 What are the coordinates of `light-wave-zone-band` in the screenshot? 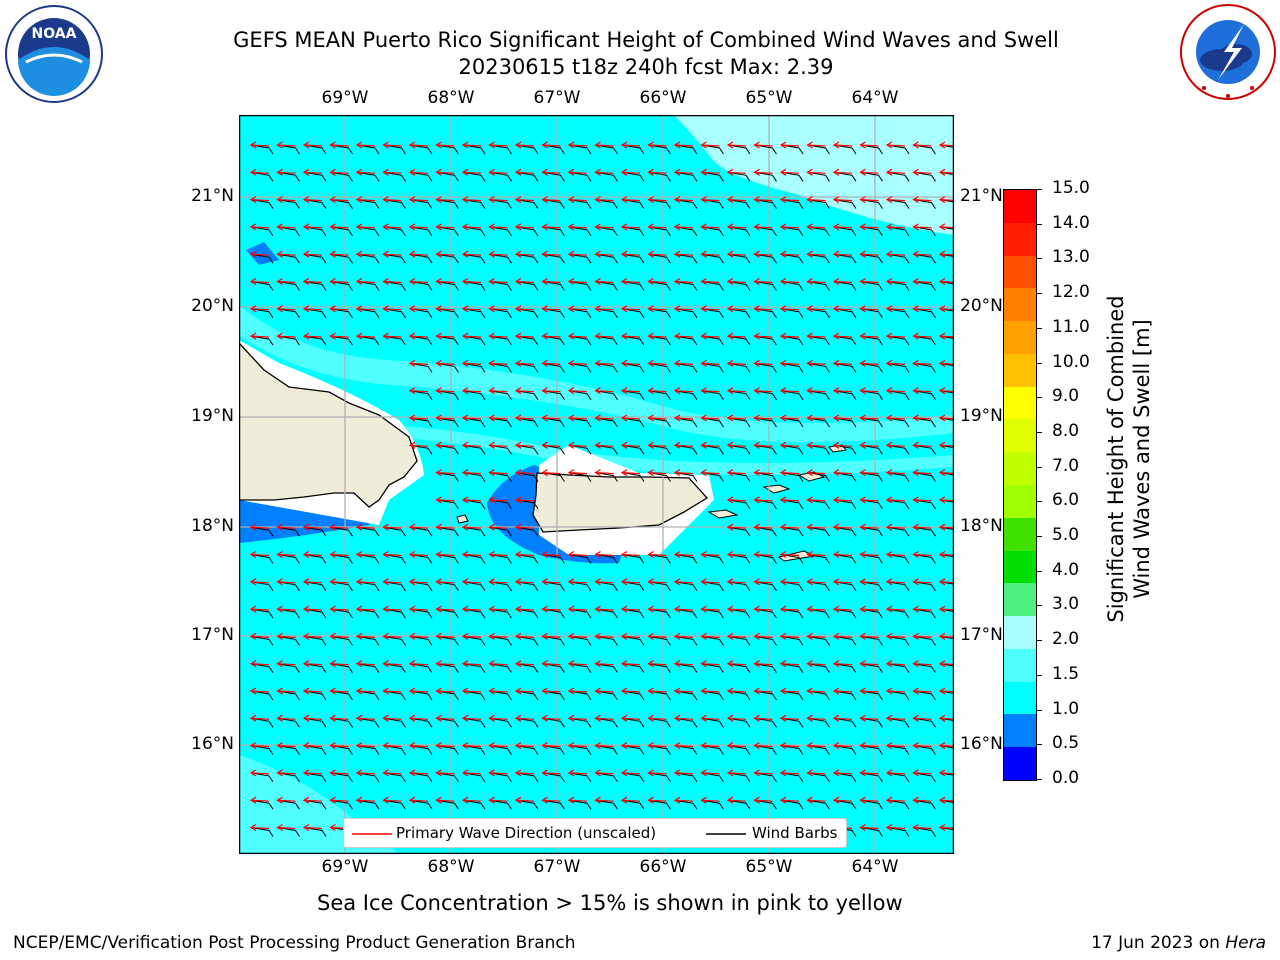 It's located at (596, 448).